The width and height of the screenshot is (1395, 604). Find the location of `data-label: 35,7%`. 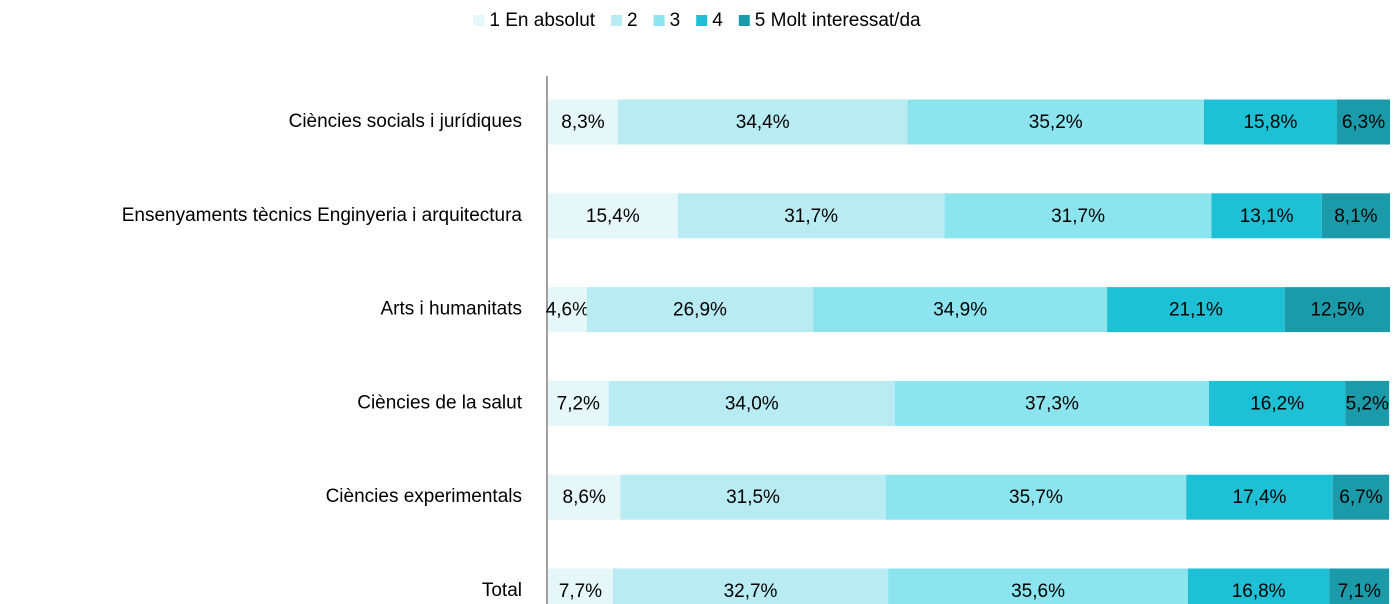

data-label: 35,7% is located at coordinates (1036, 497).